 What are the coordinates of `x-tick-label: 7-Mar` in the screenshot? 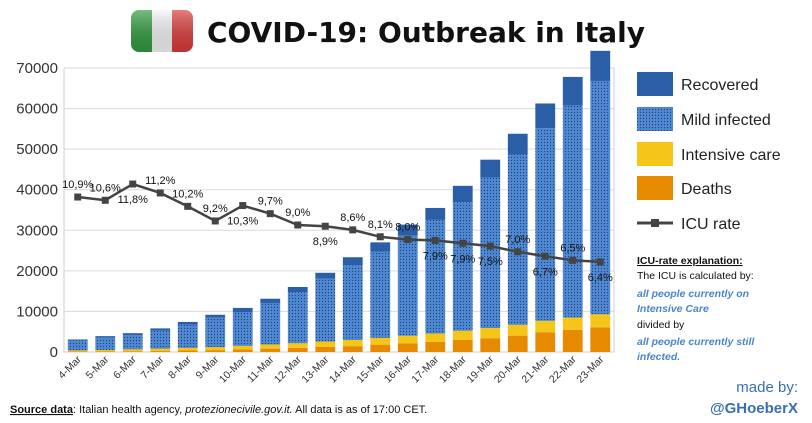 It's located at (152, 367).